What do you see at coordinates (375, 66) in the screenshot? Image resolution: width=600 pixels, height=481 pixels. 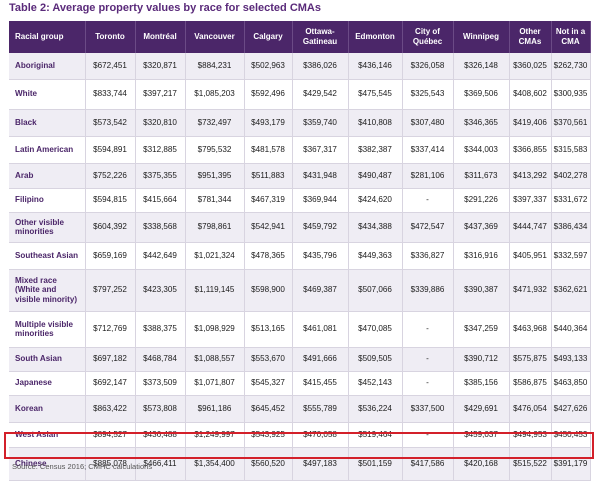 I see `table-cell: $436,146` at bounding box center [375, 66].